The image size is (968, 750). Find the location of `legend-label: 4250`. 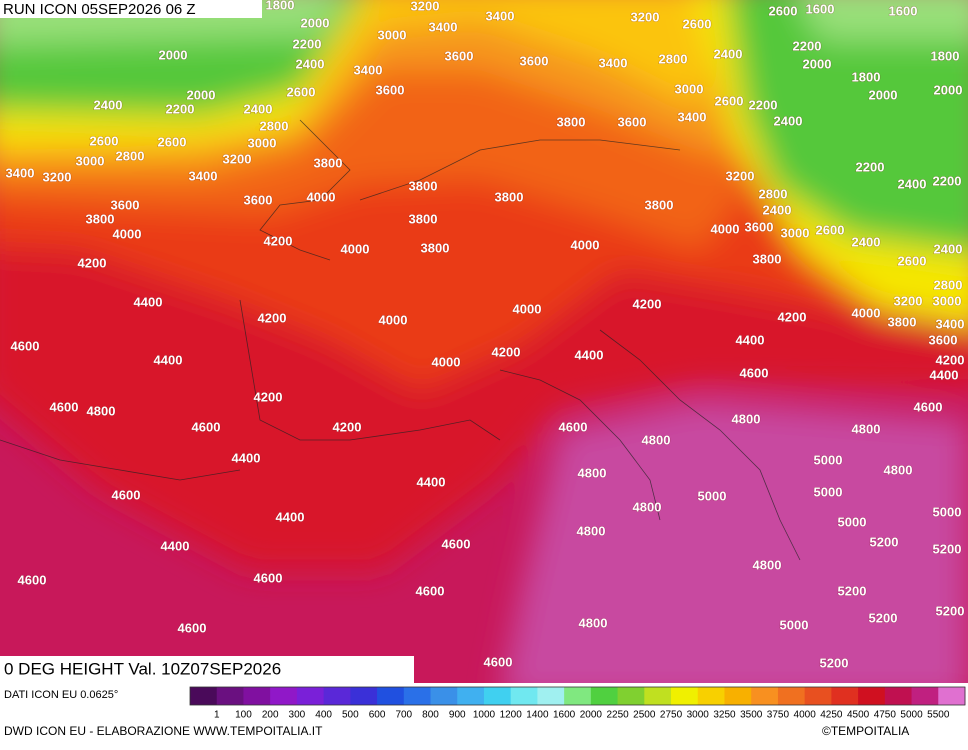

legend-label: 4250 is located at coordinates (831, 715).